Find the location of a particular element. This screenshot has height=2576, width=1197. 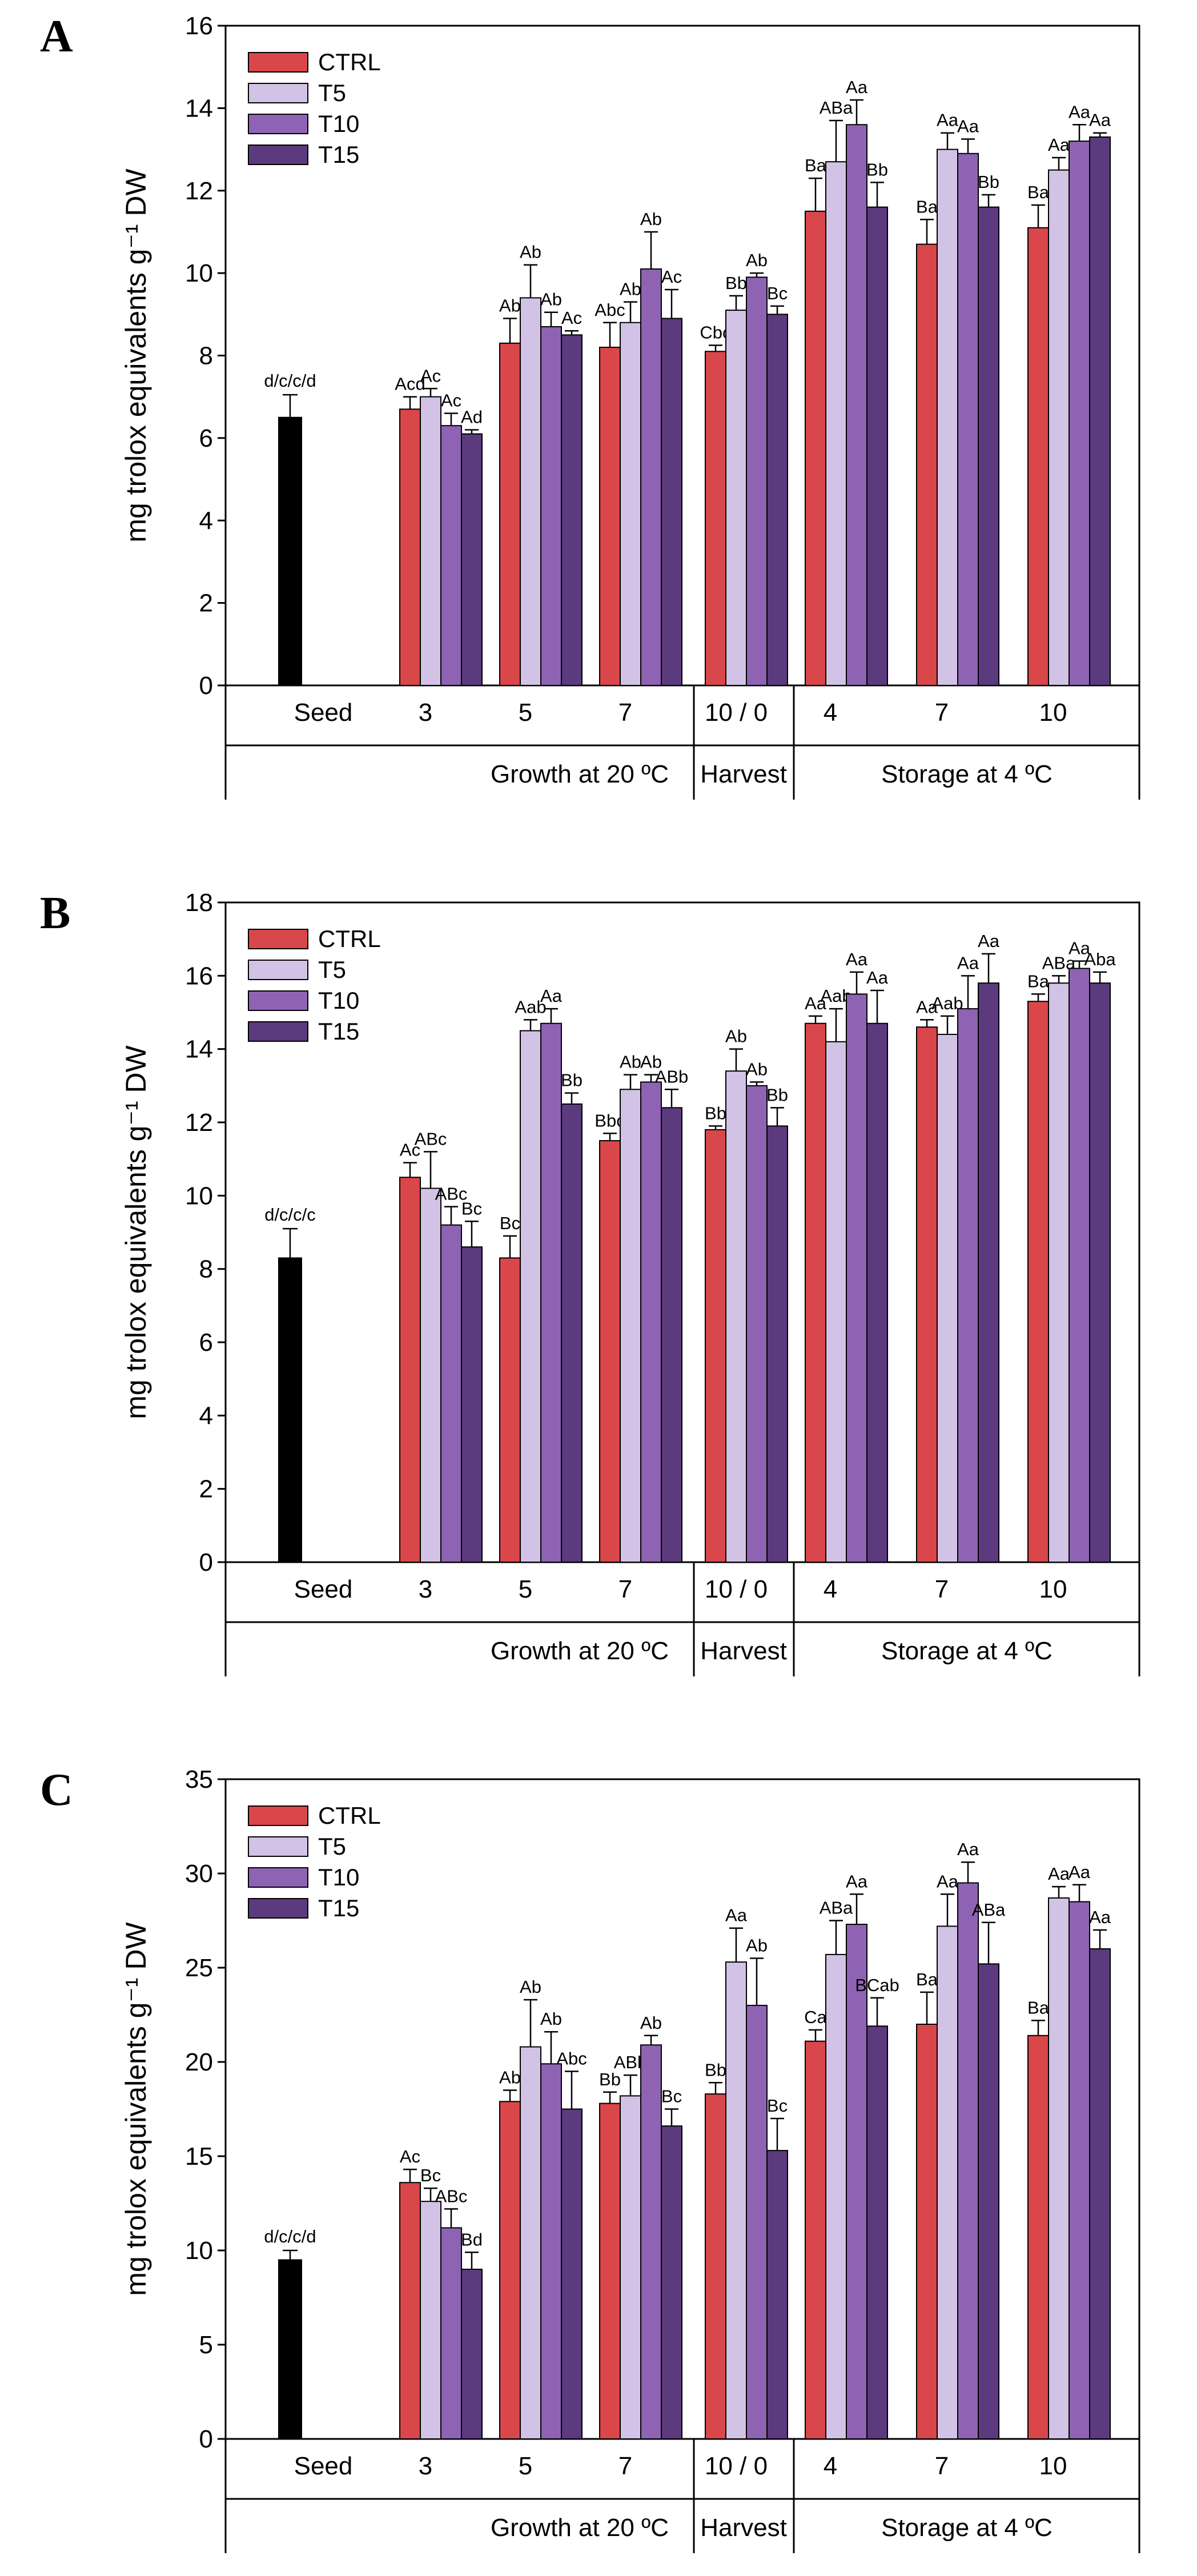

x-group-label: Growth at 20 ºC is located at coordinates (580, 774).